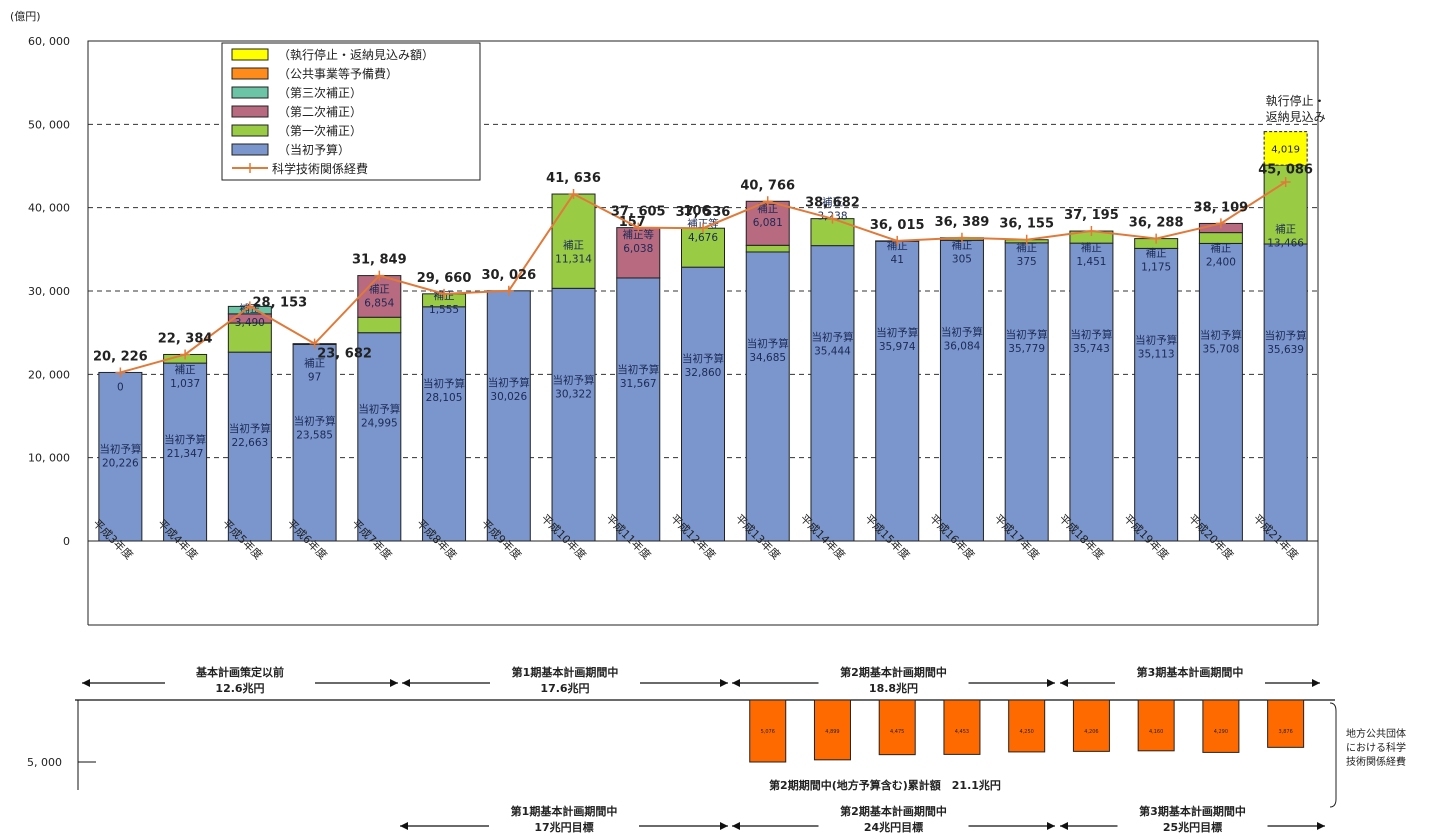 This screenshot has width=1450, height=839. Describe the element at coordinates (767, 185) in the screenshot. I see `total-label: 40, 766` at that location.